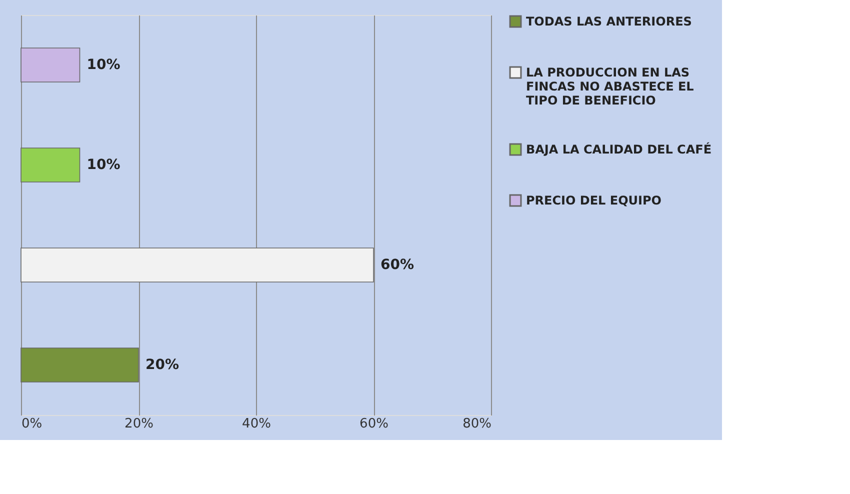  Describe the element at coordinates (619, 149) in the screenshot. I see `legend-label: BAJA LA CALIDAD DEL CAFÉ` at that location.